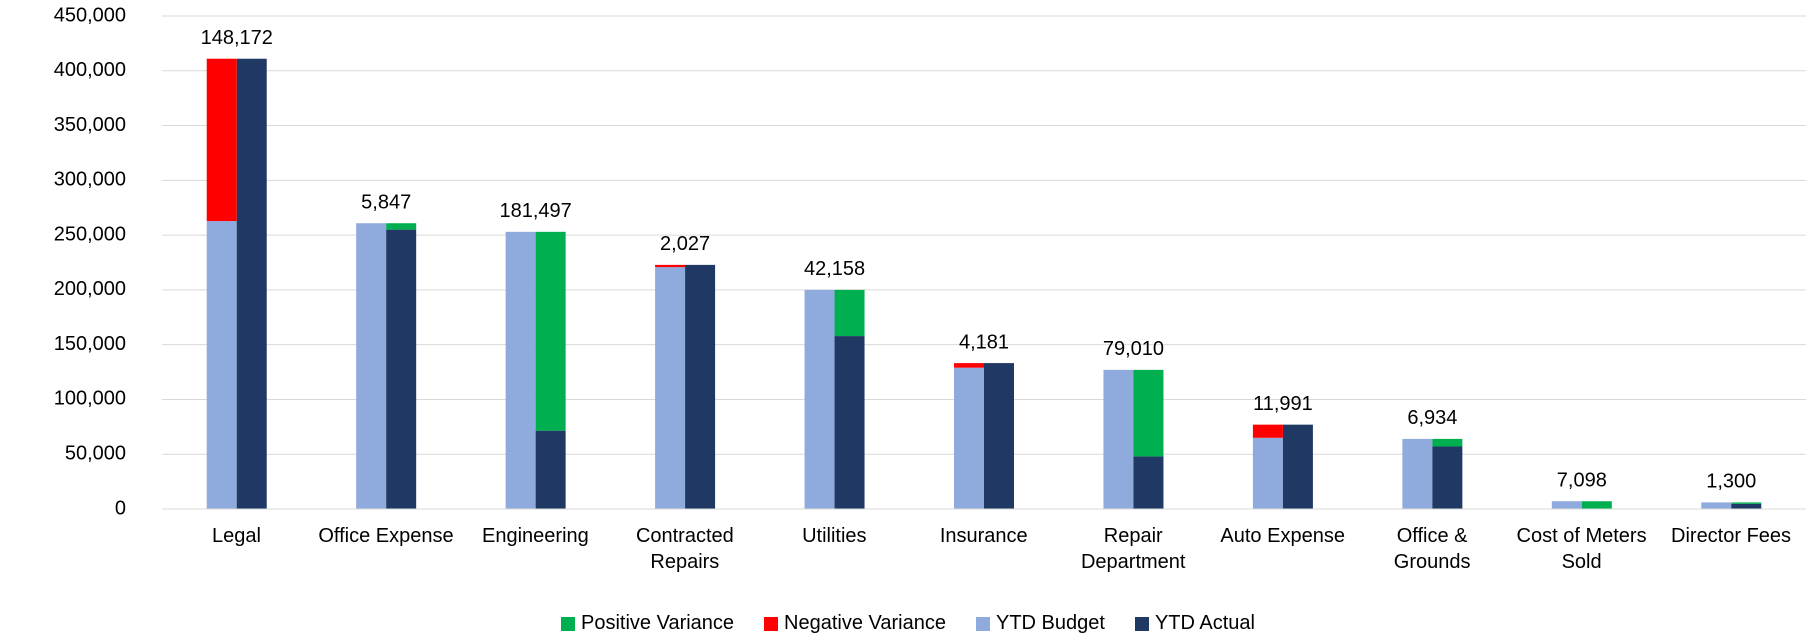  I want to click on x-tick-label: Office & Grounds, so click(1432, 549).